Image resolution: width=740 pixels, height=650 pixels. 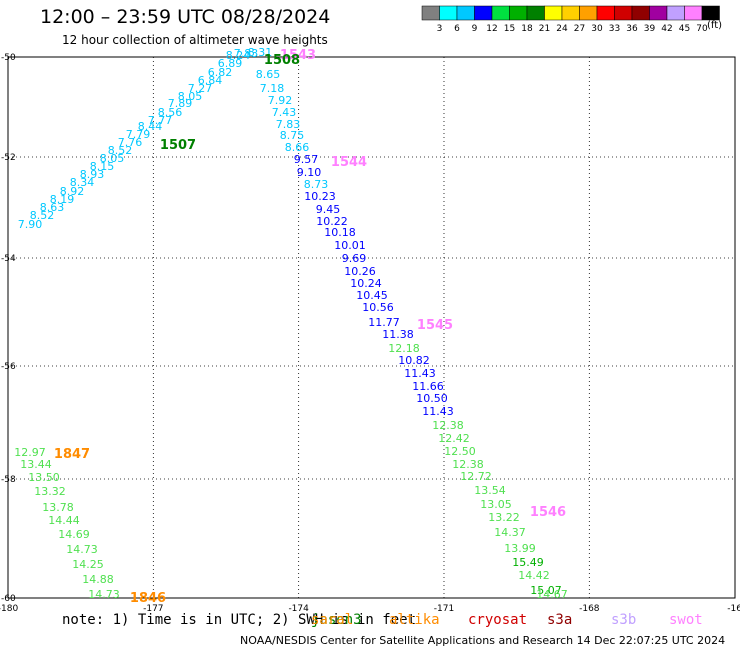 What do you see at coordinates (562, 29) in the screenshot?
I see `colorbar-label: 24` at bounding box center [562, 29].